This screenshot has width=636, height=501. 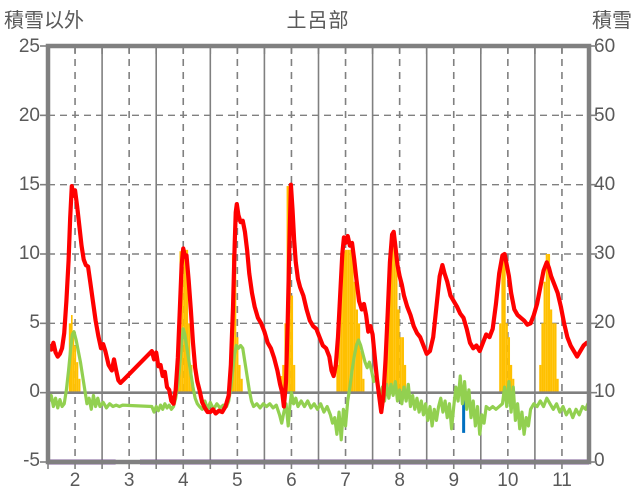 What do you see at coordinates (599, 460) in the screenshot?
I see `right-tick-0: 0` at bounding box center [599, 460].